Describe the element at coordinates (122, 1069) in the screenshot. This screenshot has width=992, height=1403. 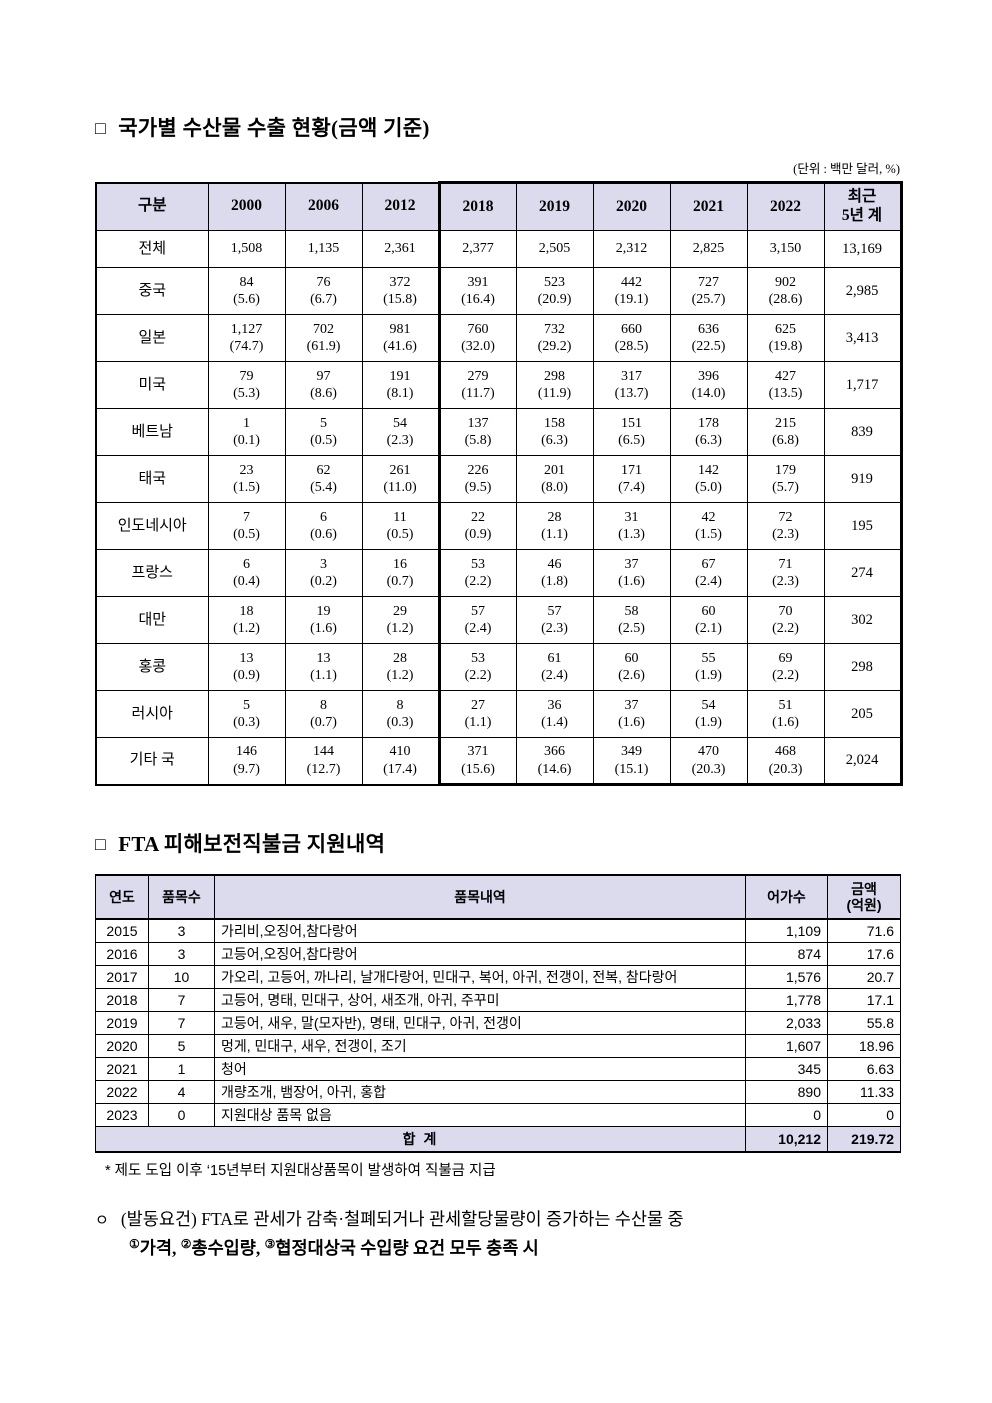
I see `fta-year: 2021` at that location.